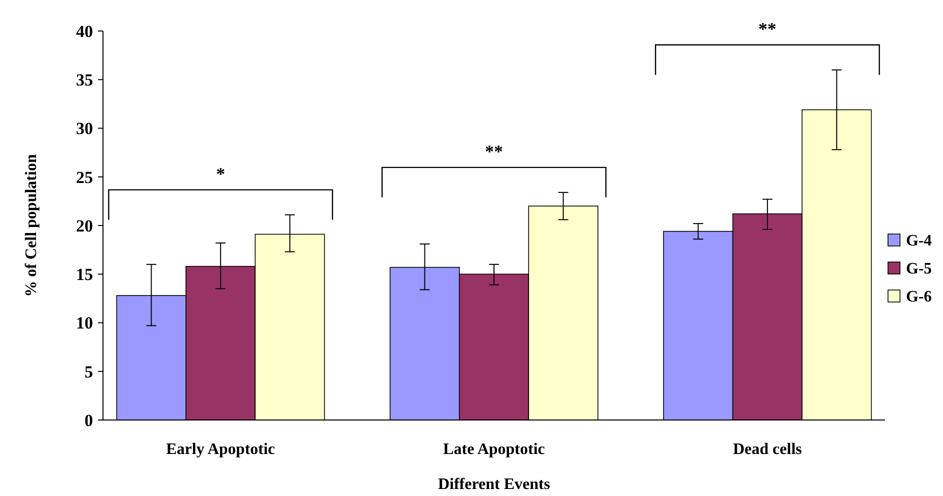 The height and width of the screenshot is (496, 943). Describe the element at coordinates (221, 174) in the screenshot. I see `annotation: *` at that location.